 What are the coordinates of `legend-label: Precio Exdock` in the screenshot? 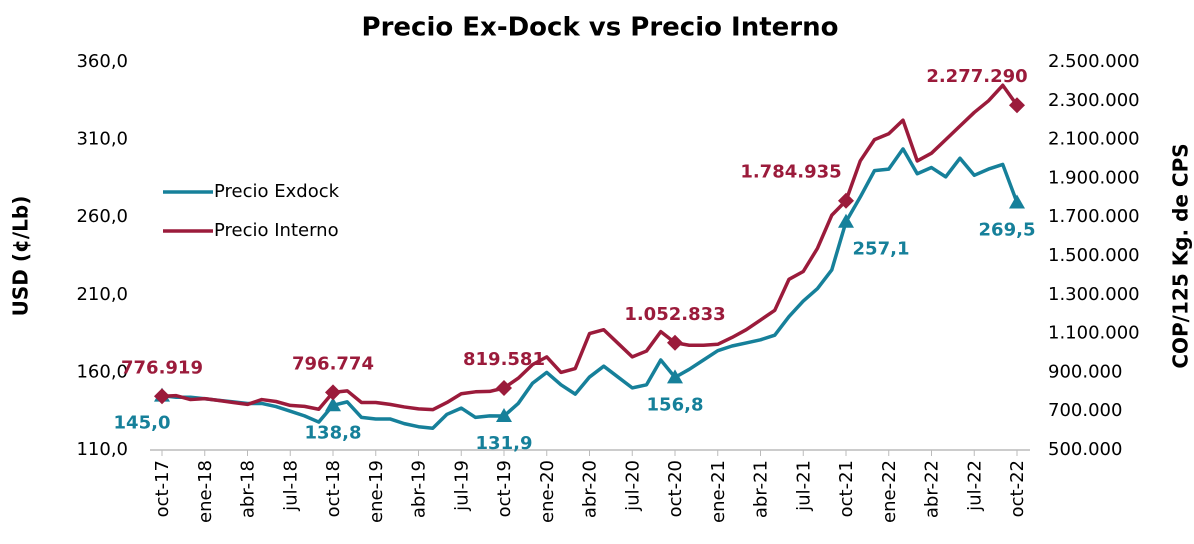 It's located at (277, 191).